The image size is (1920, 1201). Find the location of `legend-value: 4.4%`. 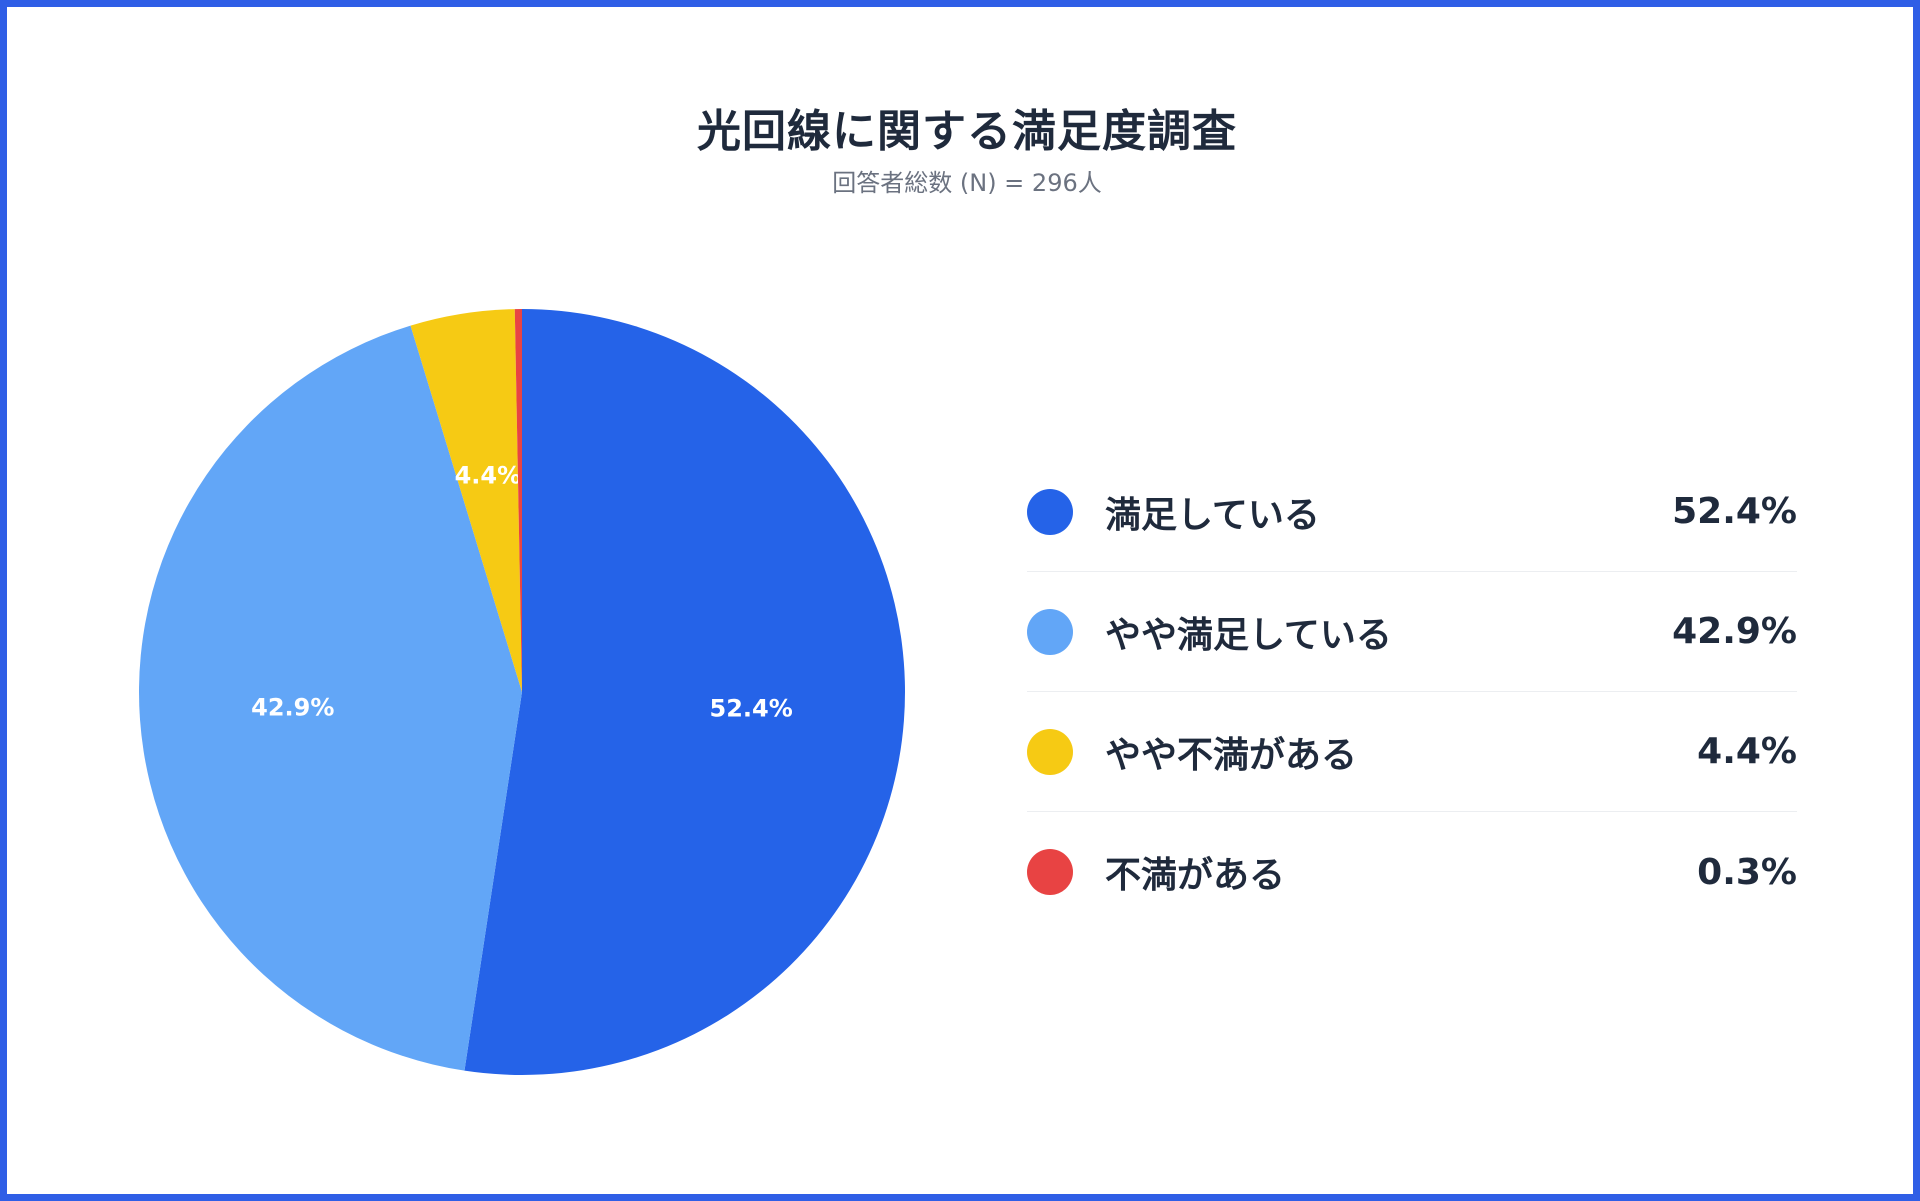

legend-value: 4.4% is located at coordinates (1747, 751).